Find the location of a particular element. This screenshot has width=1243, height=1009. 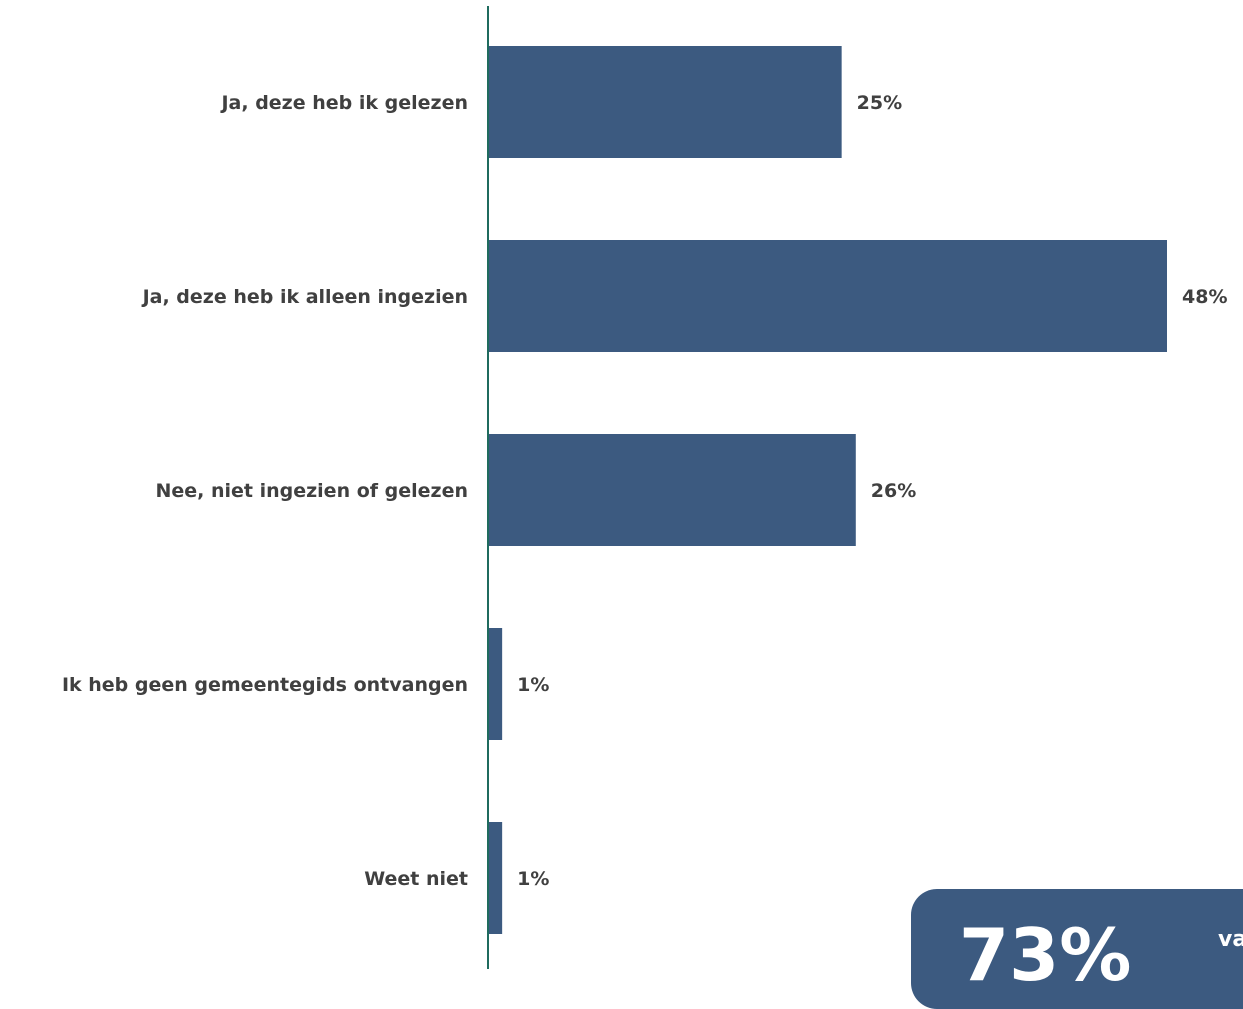

summary-callout: 73% va is located at coordinates (1077, 949).